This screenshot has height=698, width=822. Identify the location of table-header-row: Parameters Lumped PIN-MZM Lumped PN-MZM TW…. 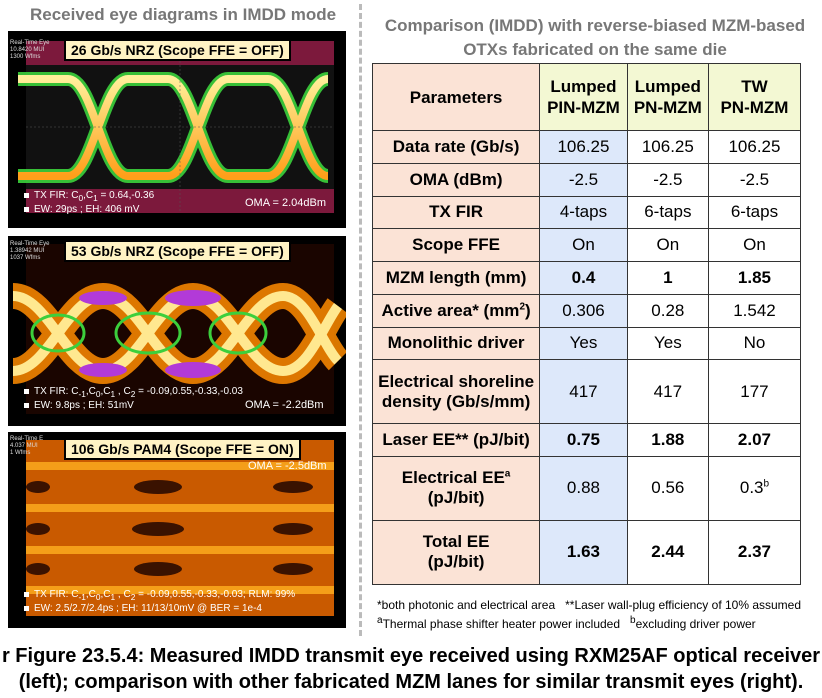
(586, 97).